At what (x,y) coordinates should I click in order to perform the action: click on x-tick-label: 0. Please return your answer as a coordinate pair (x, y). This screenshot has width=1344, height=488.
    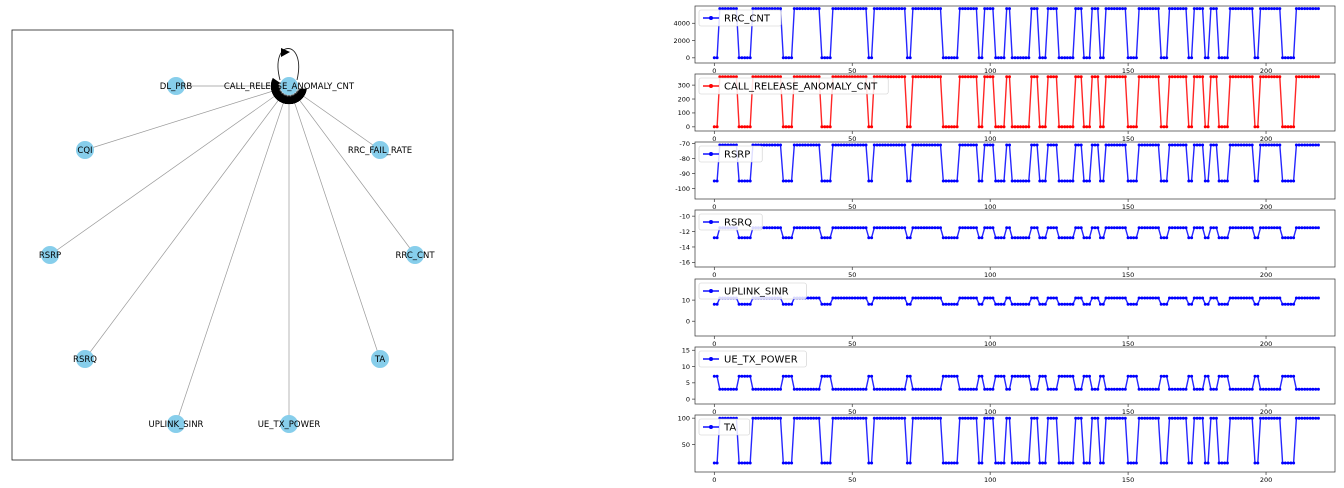
    Looking at the image, I should click on (714, 207).